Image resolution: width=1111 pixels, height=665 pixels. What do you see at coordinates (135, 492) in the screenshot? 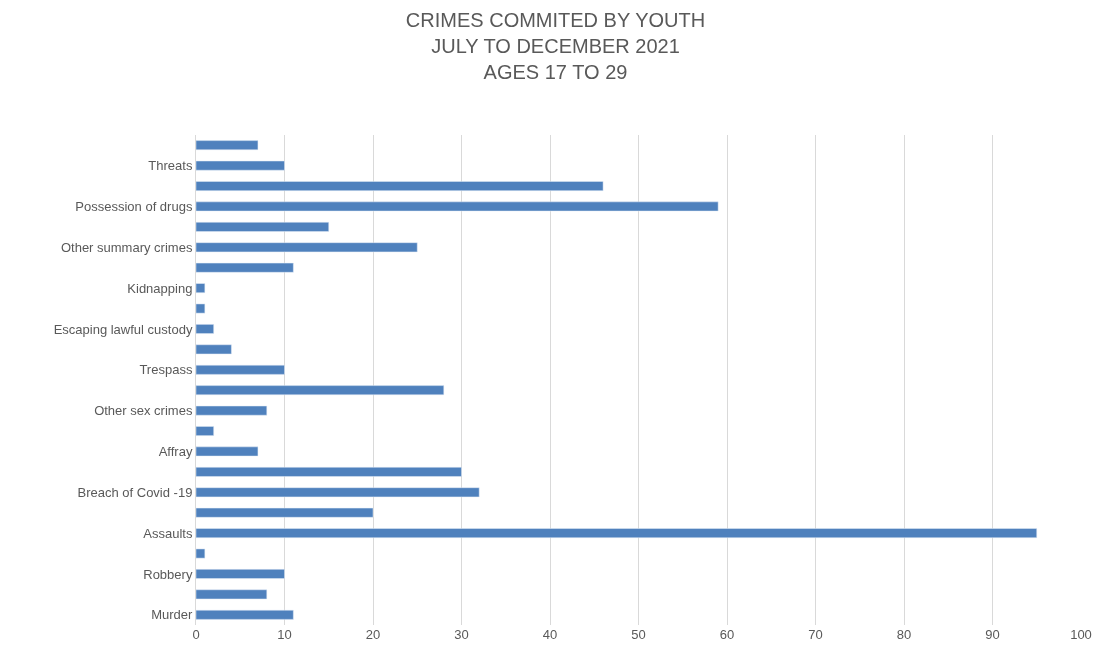
I see `y-tick-label: Breach of Covid -19` at bounding box center [135, 492].